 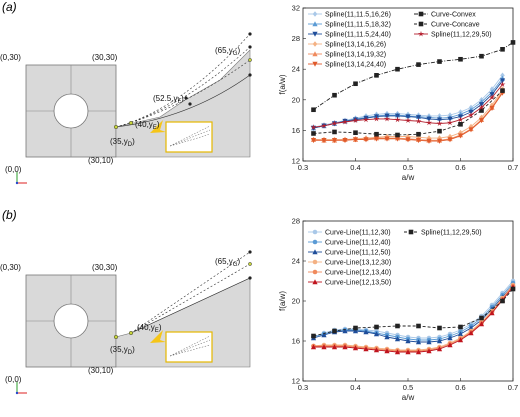 I want to click on control-point-e, so click(x=131, y=333).